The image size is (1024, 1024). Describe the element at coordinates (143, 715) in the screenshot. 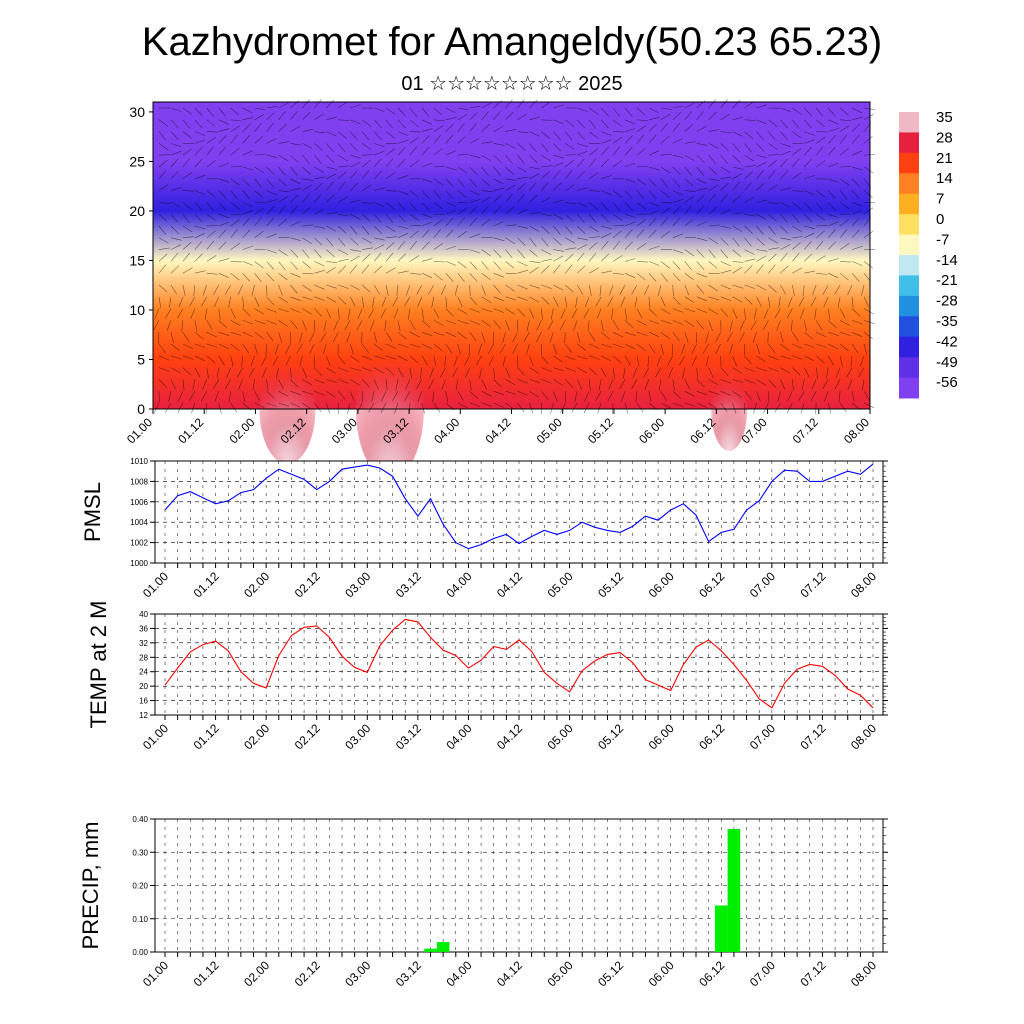

I see `y-tick-label: 12` at that location.